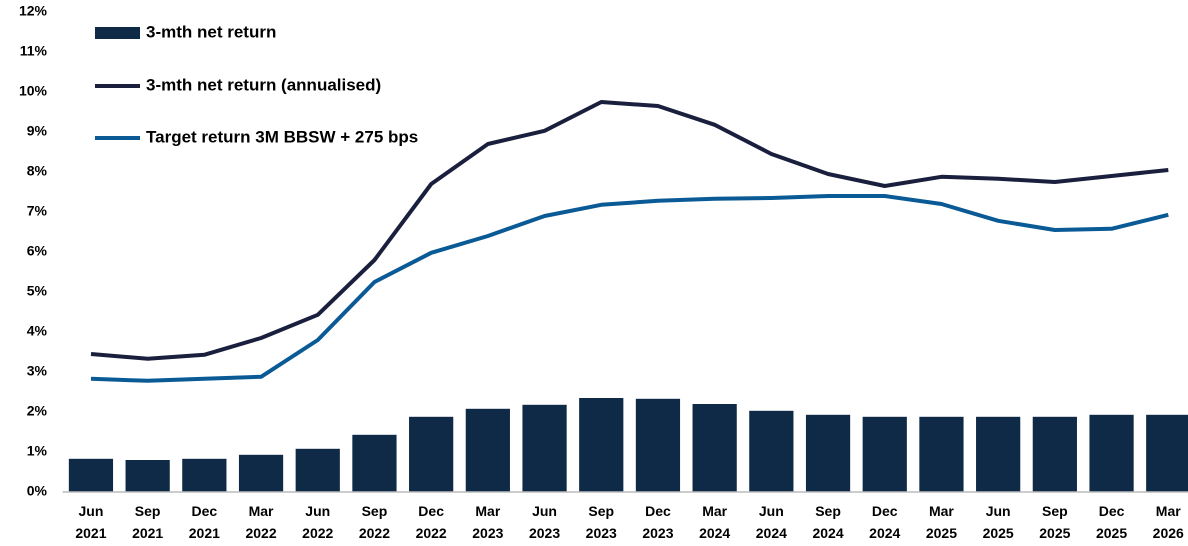  I want to click on y-tick-label: 7%, so click(37, 211).